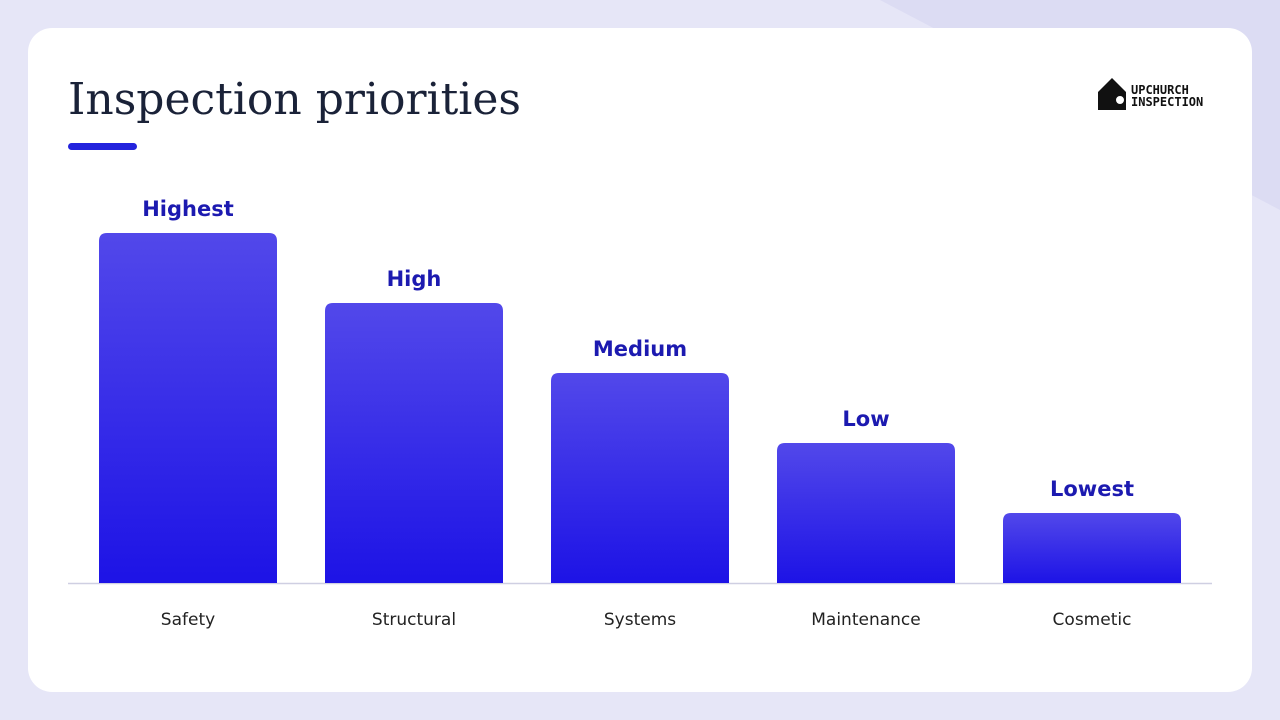 The width and height of the screenshot is (1280, 720). What do you see at coordinates (188, 209) in the screenshot?
I see `value-label: Highest` at bounding box center [188, 209].